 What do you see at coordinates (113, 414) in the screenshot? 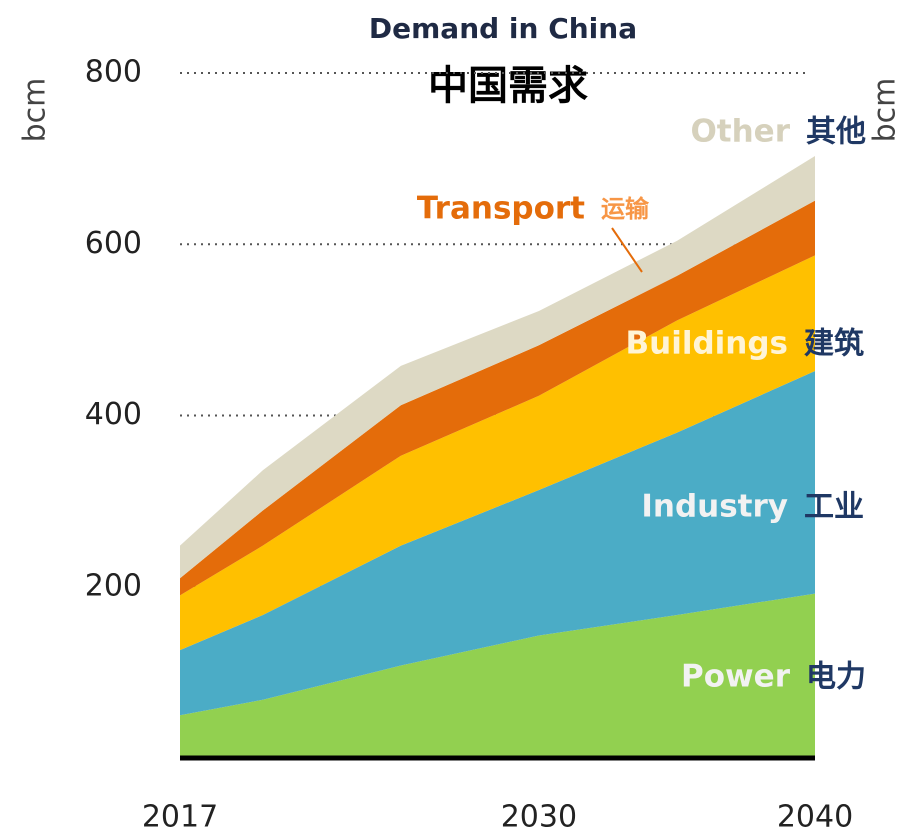
I see `y-tick-label: 400` at bounding box center [113, 414].